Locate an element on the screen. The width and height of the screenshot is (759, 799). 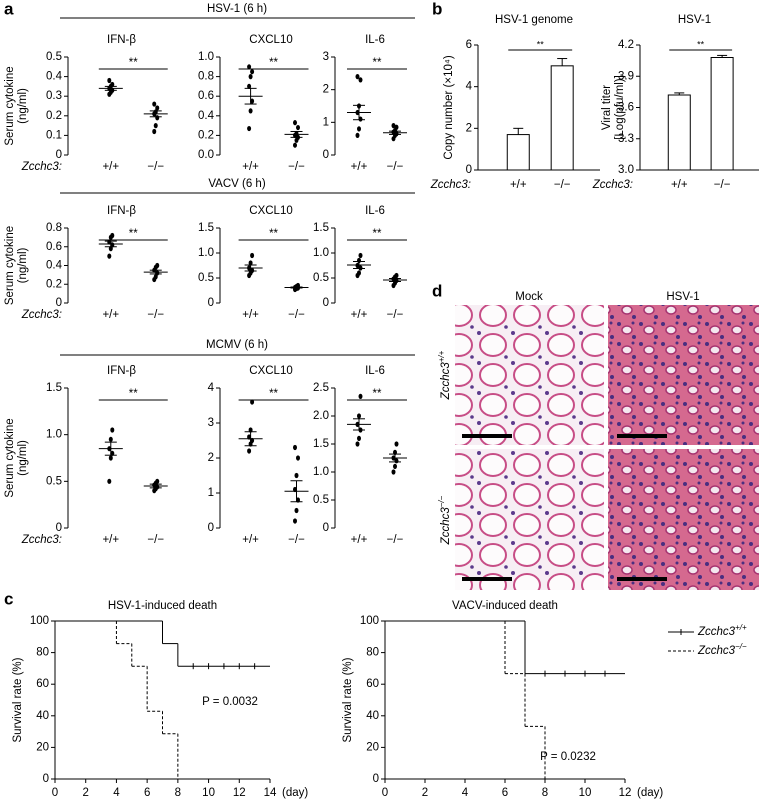
y-tick-label: 20 is located at coordinates (42, 747).